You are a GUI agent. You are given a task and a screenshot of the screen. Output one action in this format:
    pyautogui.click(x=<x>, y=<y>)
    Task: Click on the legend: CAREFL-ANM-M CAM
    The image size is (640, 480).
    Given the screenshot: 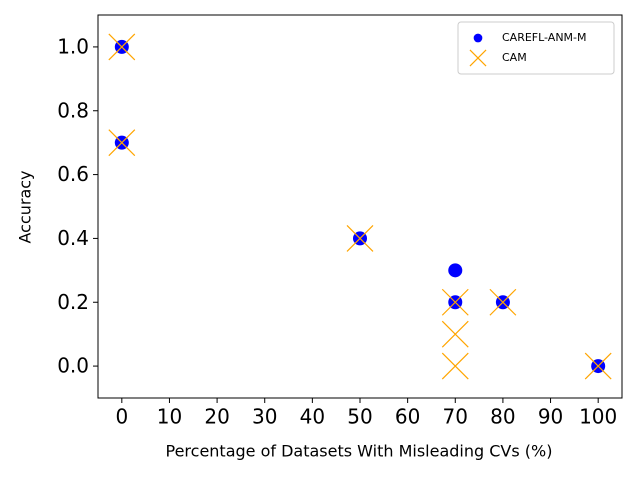 What is the action you would take?
    pyautogui.click(x=536, y=48)
    